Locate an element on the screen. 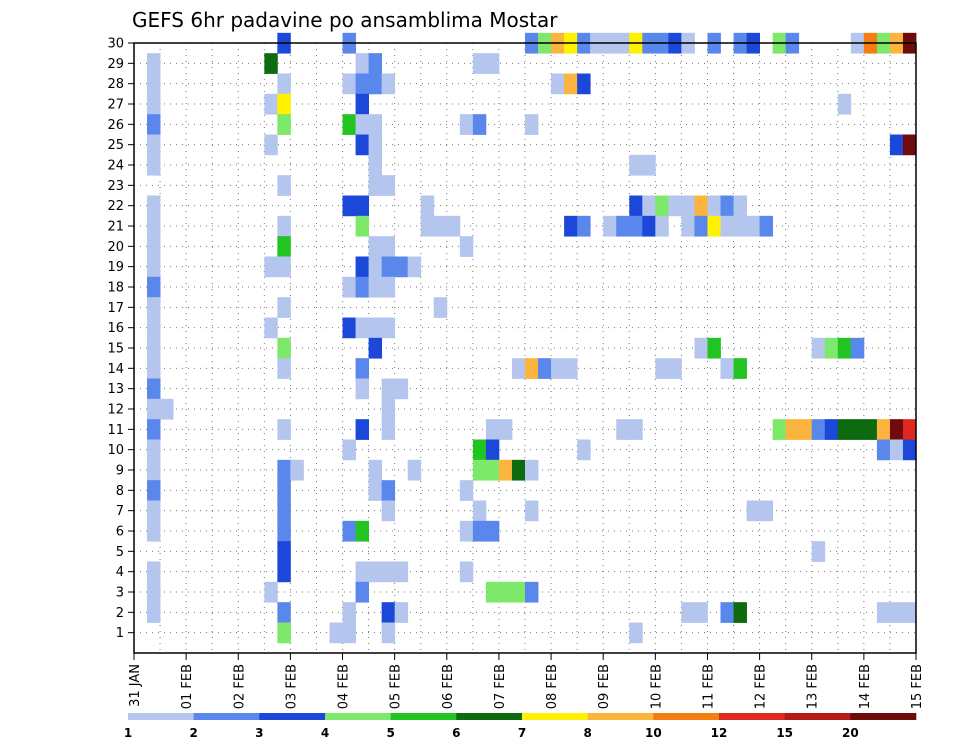 The image size is (960, 742). y-tick-label: 27 is located at coordinates (115, 105).